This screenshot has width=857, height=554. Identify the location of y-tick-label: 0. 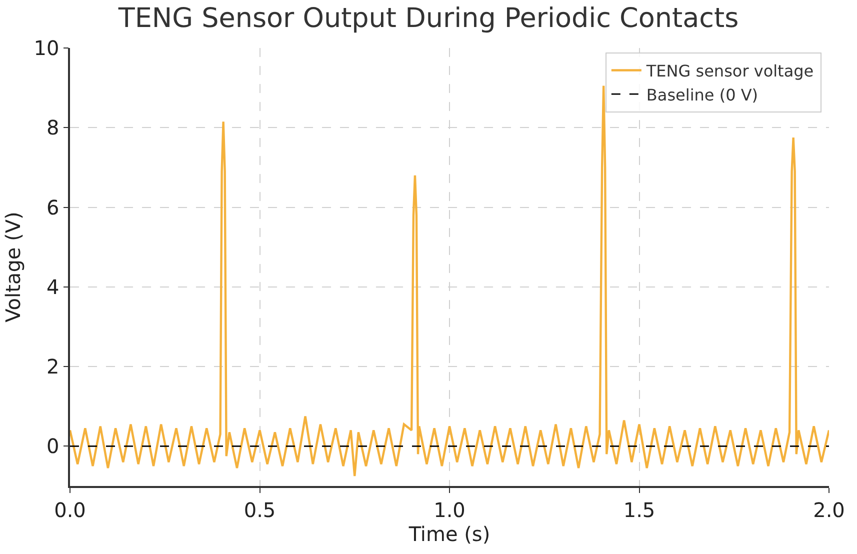
(53, 446).